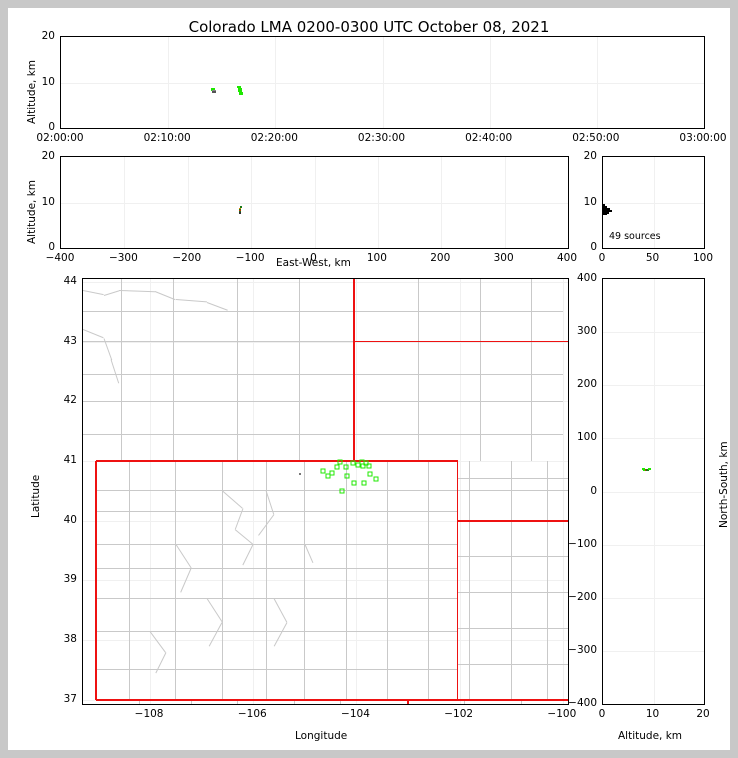 This screenshot has width=738, height=758. What do you see at coordinates (70, 519) in the screenshot?
I see `y-tick-label: 40` at bounding box center [70, 519].